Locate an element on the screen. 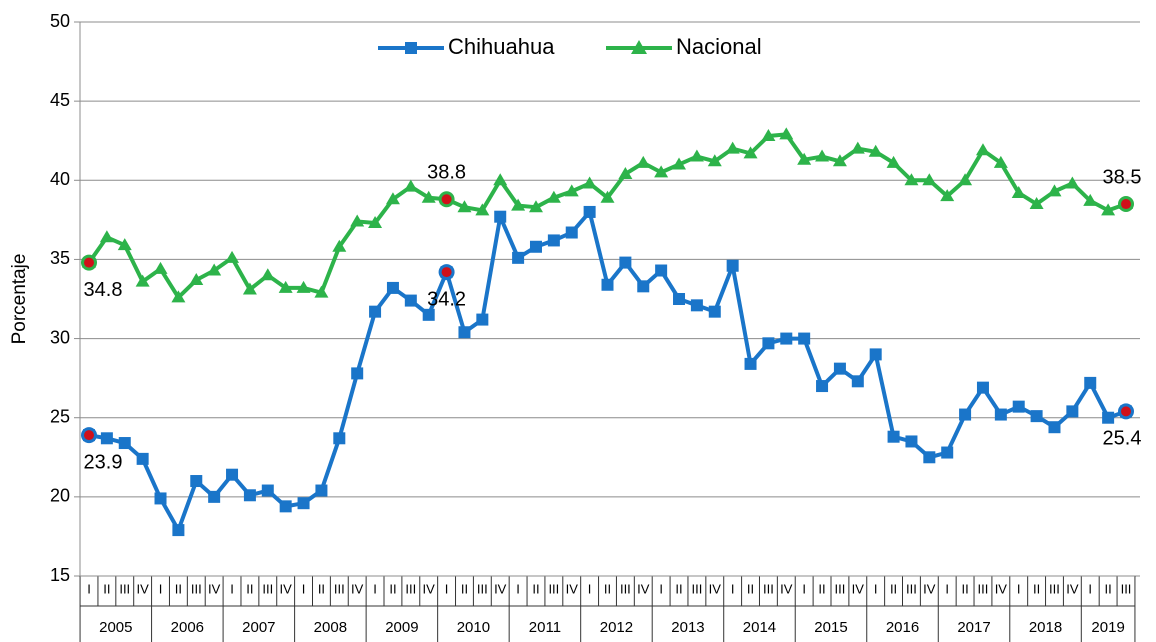 This screenshot has width=1156, height=642. year-label: 2016 is located at coordinates (902, 627).